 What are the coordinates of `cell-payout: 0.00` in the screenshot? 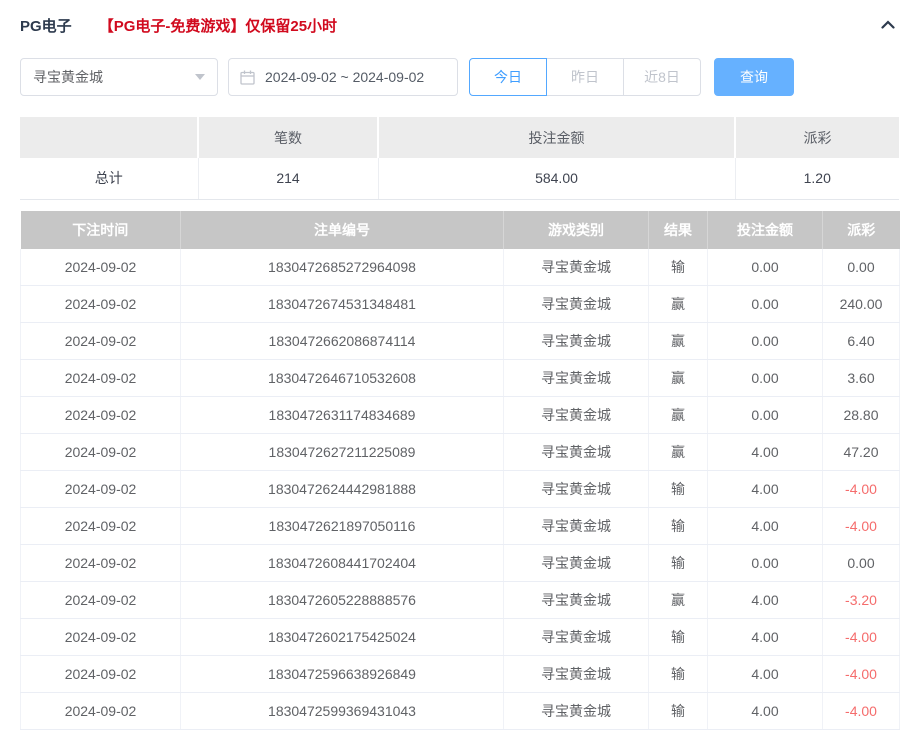 It's located at (861, 267).